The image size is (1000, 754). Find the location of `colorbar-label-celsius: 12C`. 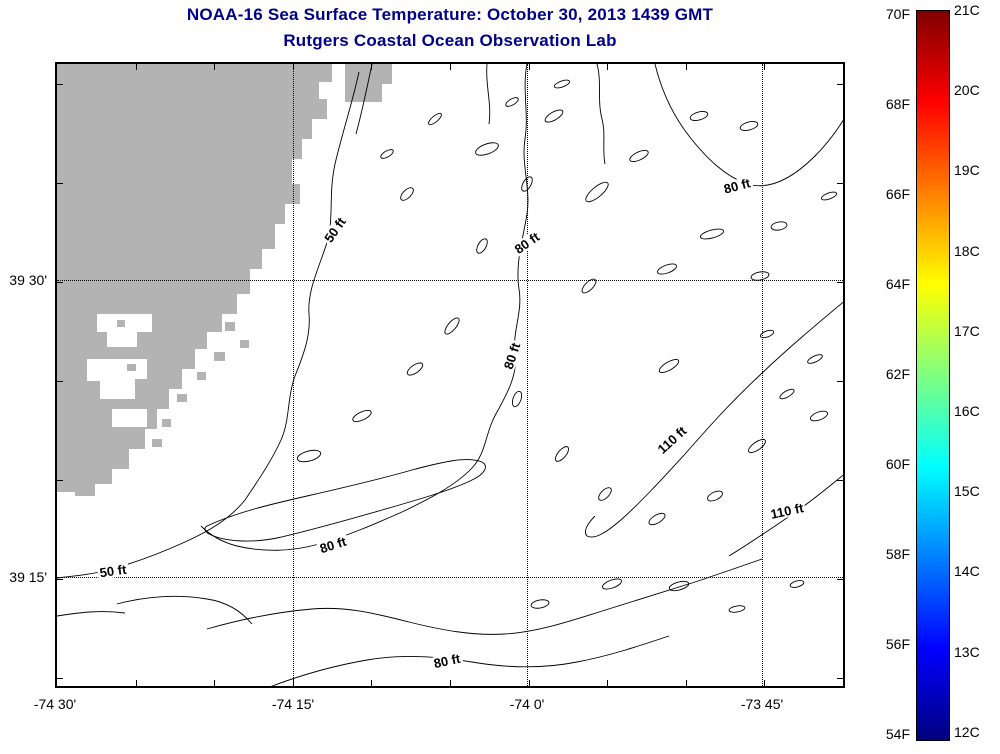

colorbar-label-celsius: 12C is located at coordinates (967, 731).